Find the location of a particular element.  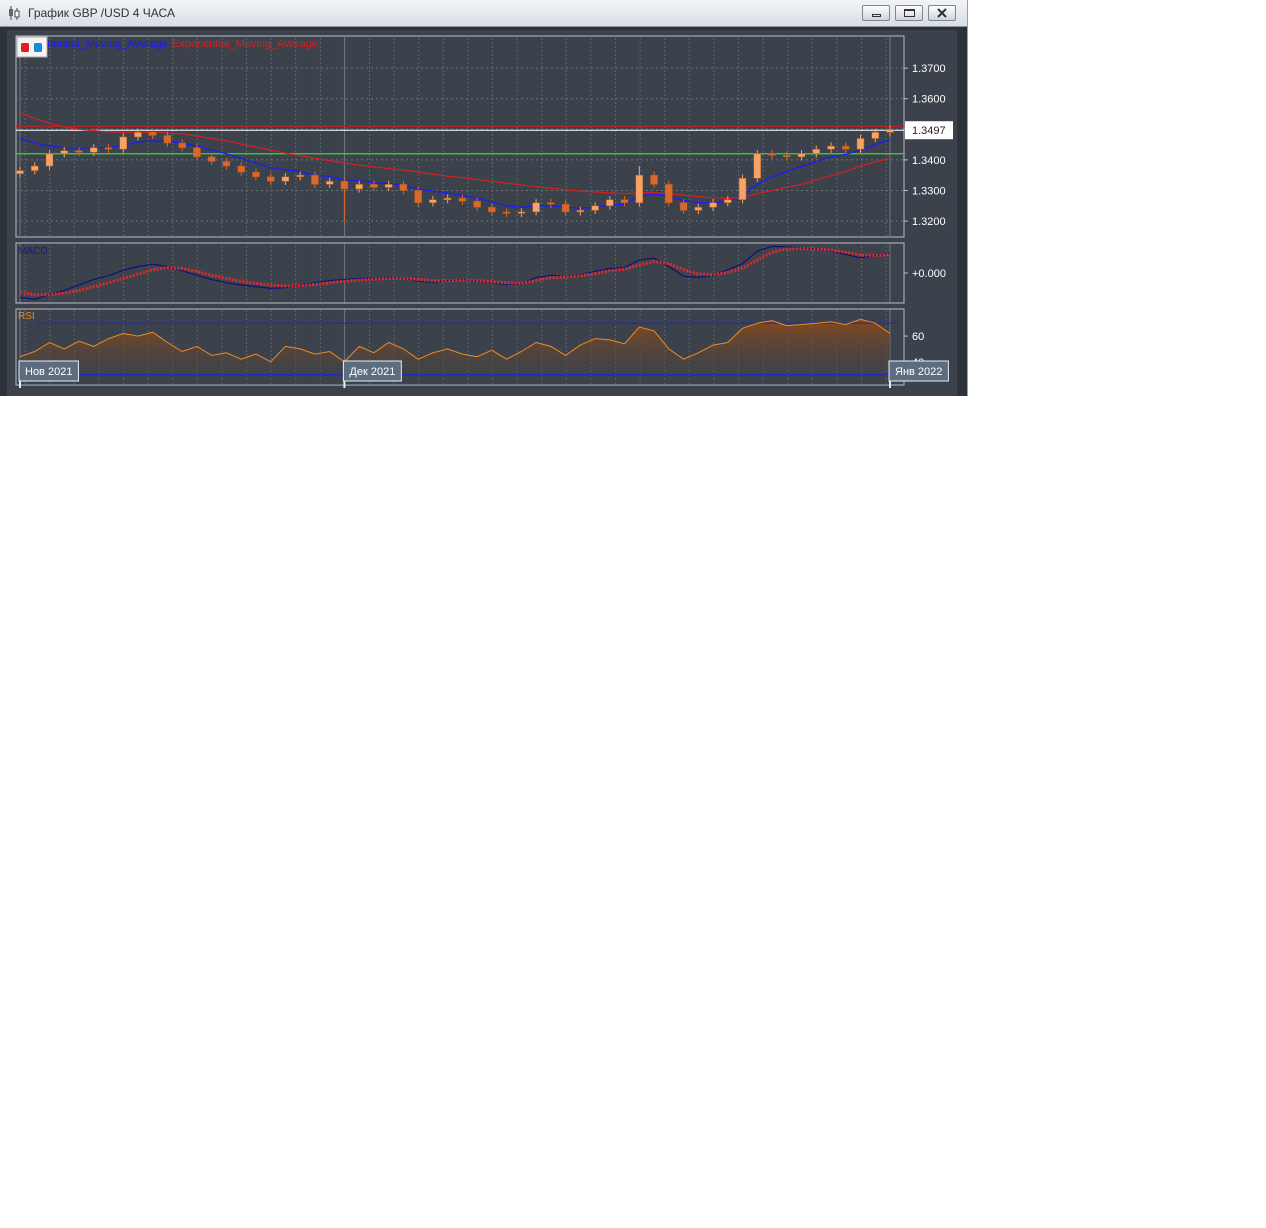

maximize-button is located at coordinates (909, 13).